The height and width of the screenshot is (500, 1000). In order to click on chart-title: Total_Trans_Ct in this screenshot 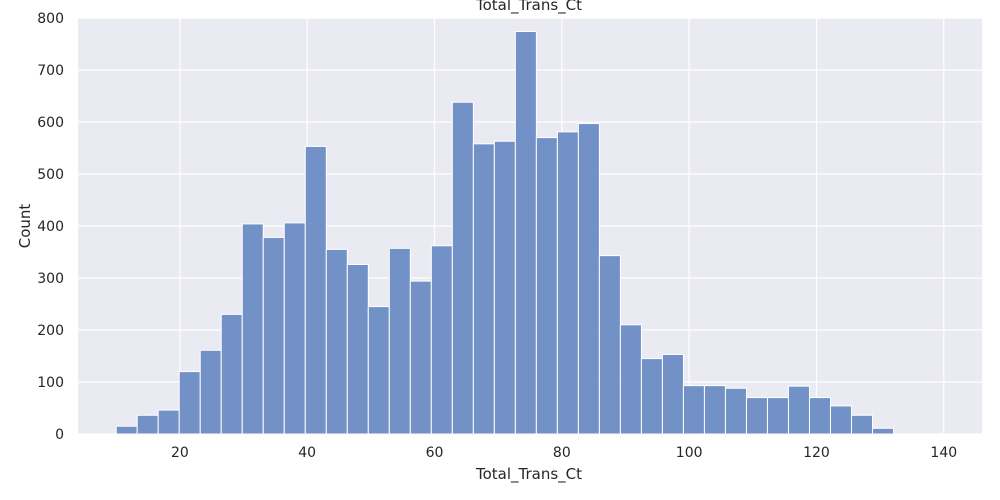, I will do `click(528, 7)`.